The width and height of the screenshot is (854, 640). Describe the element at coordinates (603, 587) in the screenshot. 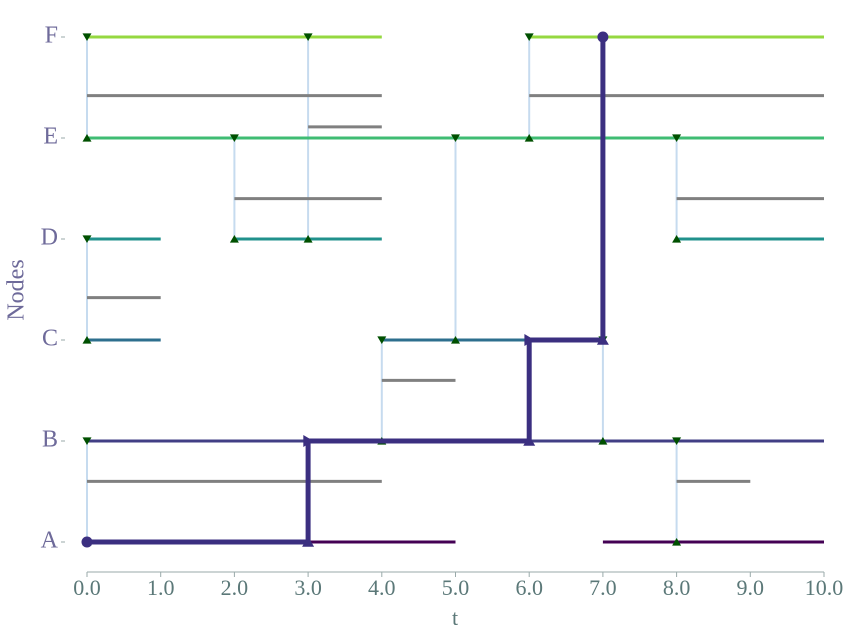

I see `x-tick-label: 7.0` at that location.